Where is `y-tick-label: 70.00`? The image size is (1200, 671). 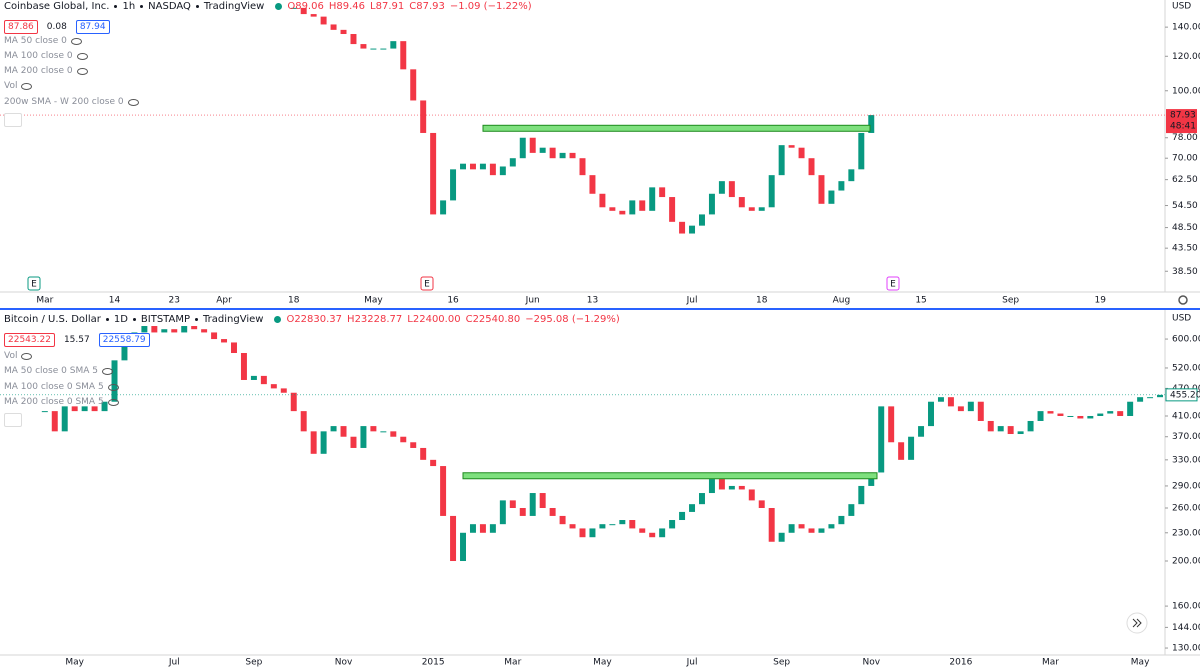 y-tick-label: 70.00 is located at coordinates (1185, 159).